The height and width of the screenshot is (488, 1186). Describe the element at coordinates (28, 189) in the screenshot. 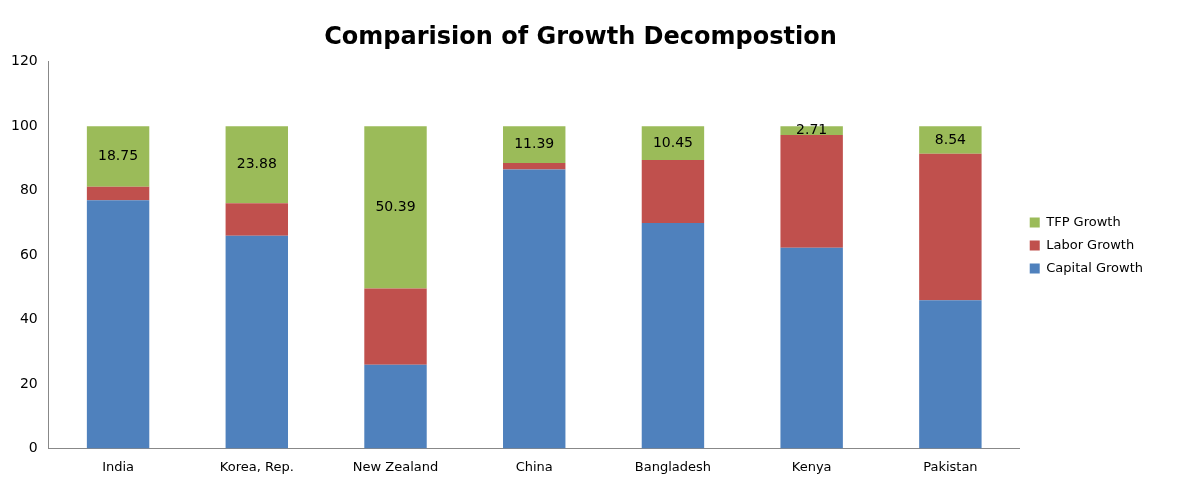

I see `y-tick-label: 80` at that location.